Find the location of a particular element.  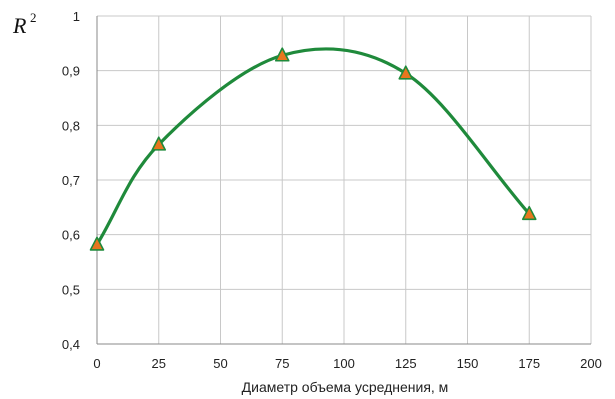

y-axis-label-superscript: 2 is located at coordinates (33, 17).